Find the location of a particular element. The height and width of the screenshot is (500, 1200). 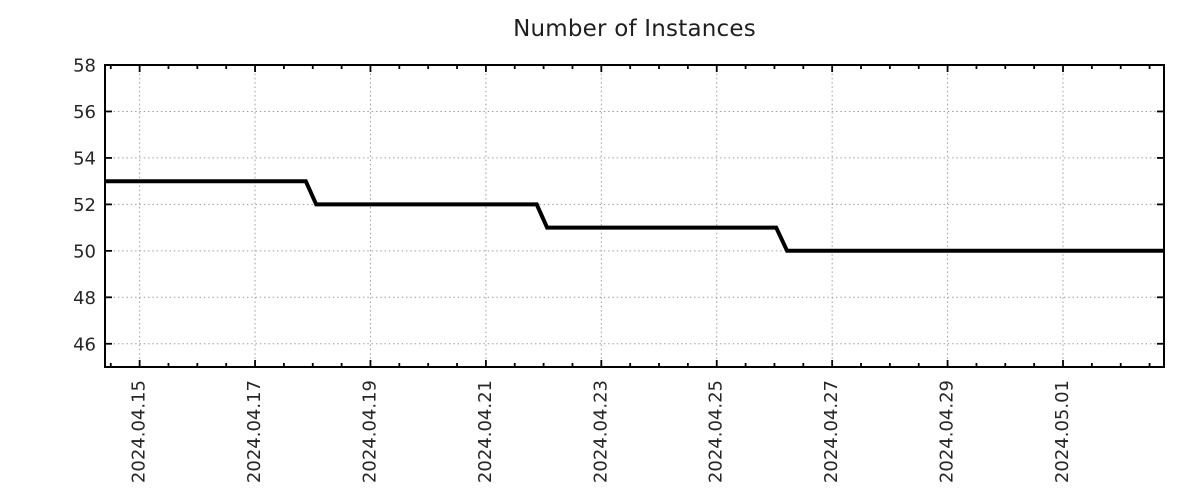

y-tick-label: 48 is located at coordinates (84, 298).